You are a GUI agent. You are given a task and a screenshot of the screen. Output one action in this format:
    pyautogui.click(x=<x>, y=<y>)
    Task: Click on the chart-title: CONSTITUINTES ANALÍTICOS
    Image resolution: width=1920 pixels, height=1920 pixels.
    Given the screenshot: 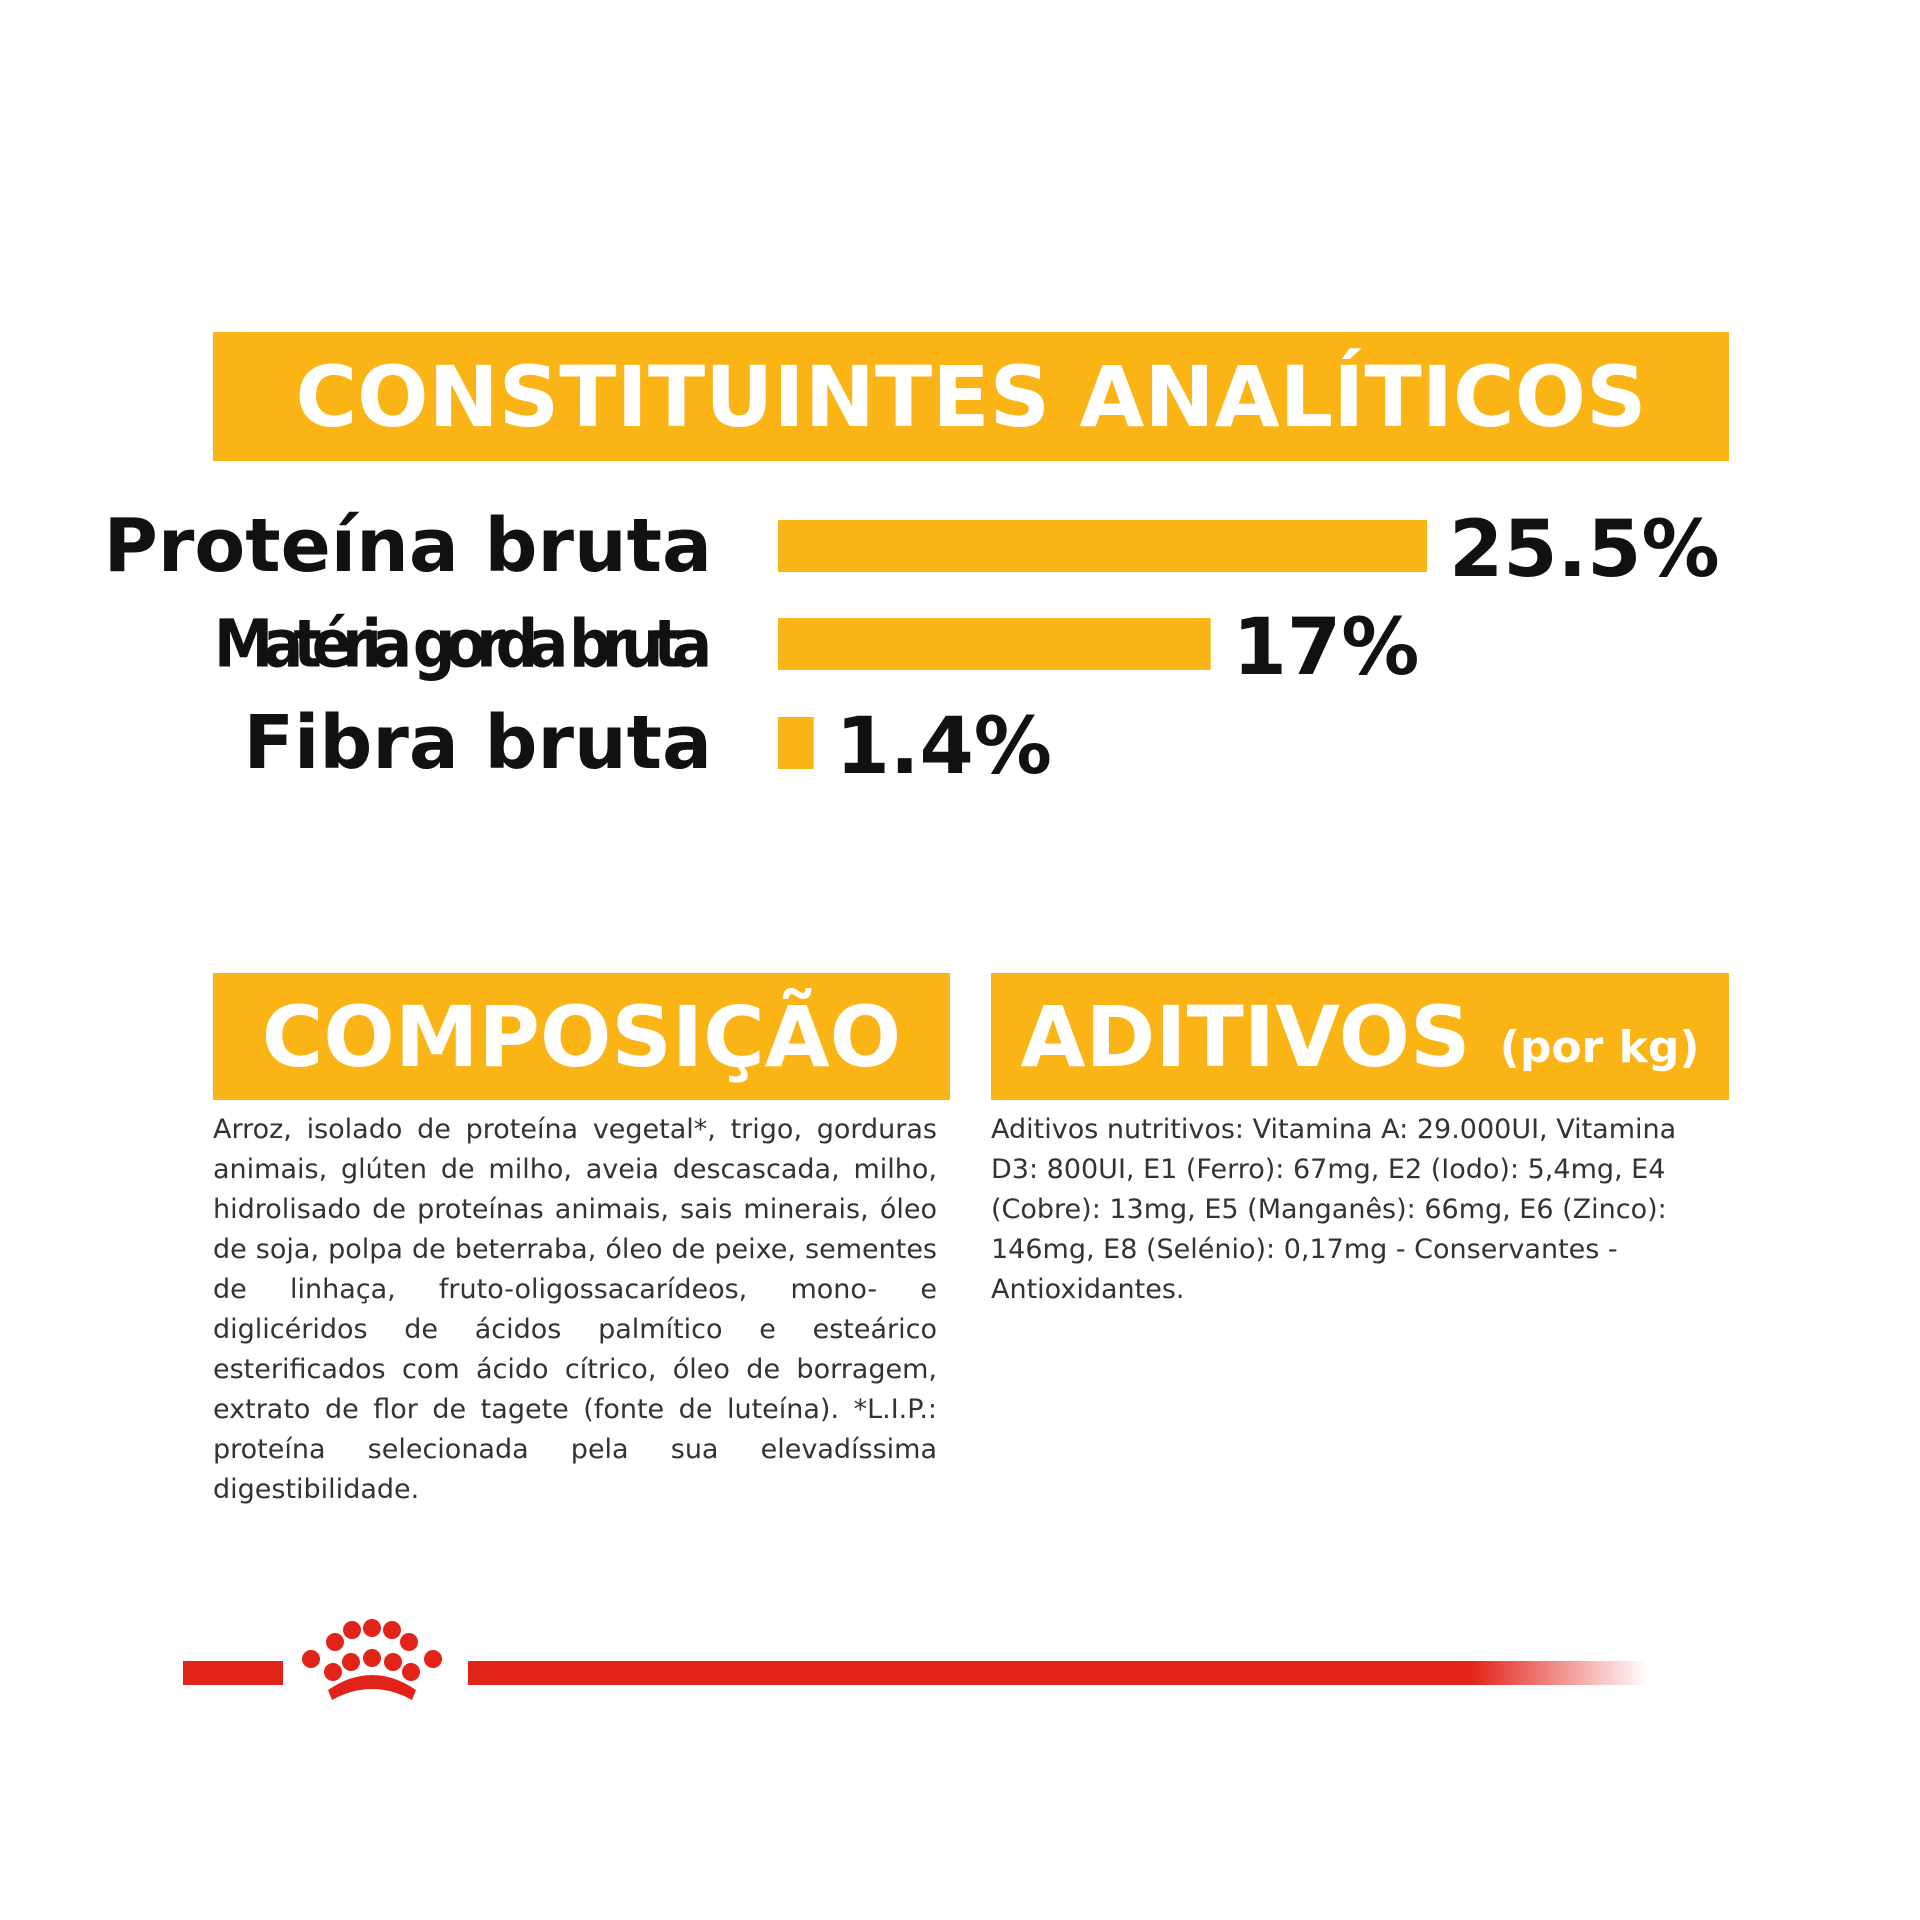 What is the action you would take?
    pyautogui.click(x=971, y=396)
    